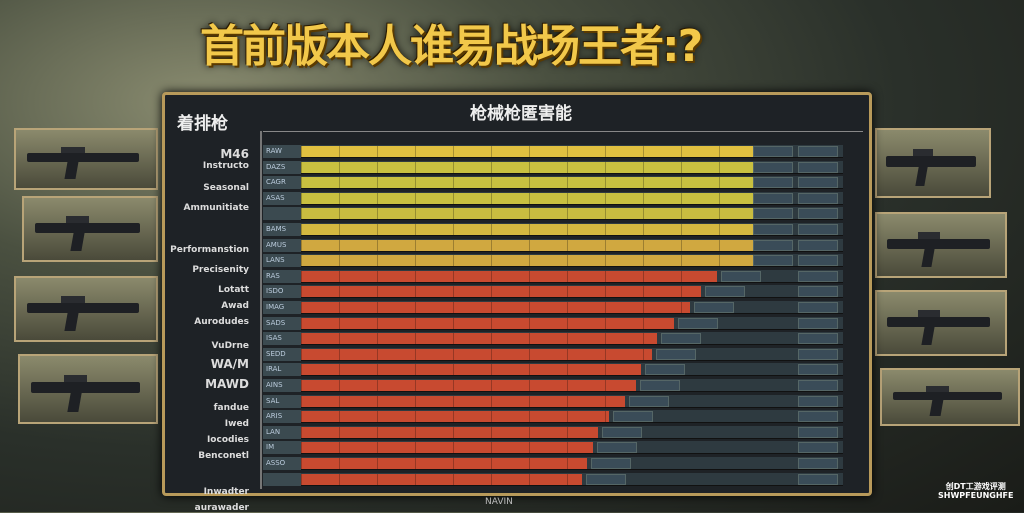 This screenshot has width=1024, height=513. Describe the element at coordinates (261, 310) in the screenshot. I see `divider` at that location.